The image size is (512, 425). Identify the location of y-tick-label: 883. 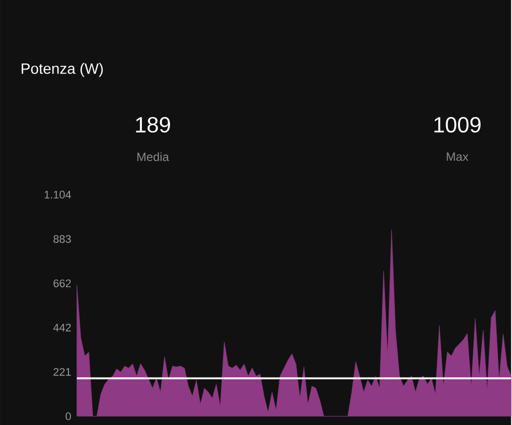
(62, 239).